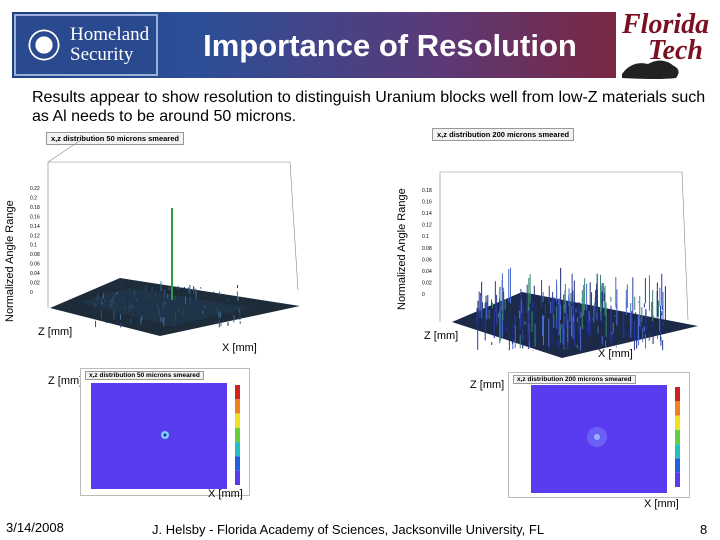 This screenshot has width=720, height=540. I want to click on z-tick-label: 0.2, so click(33, 198).